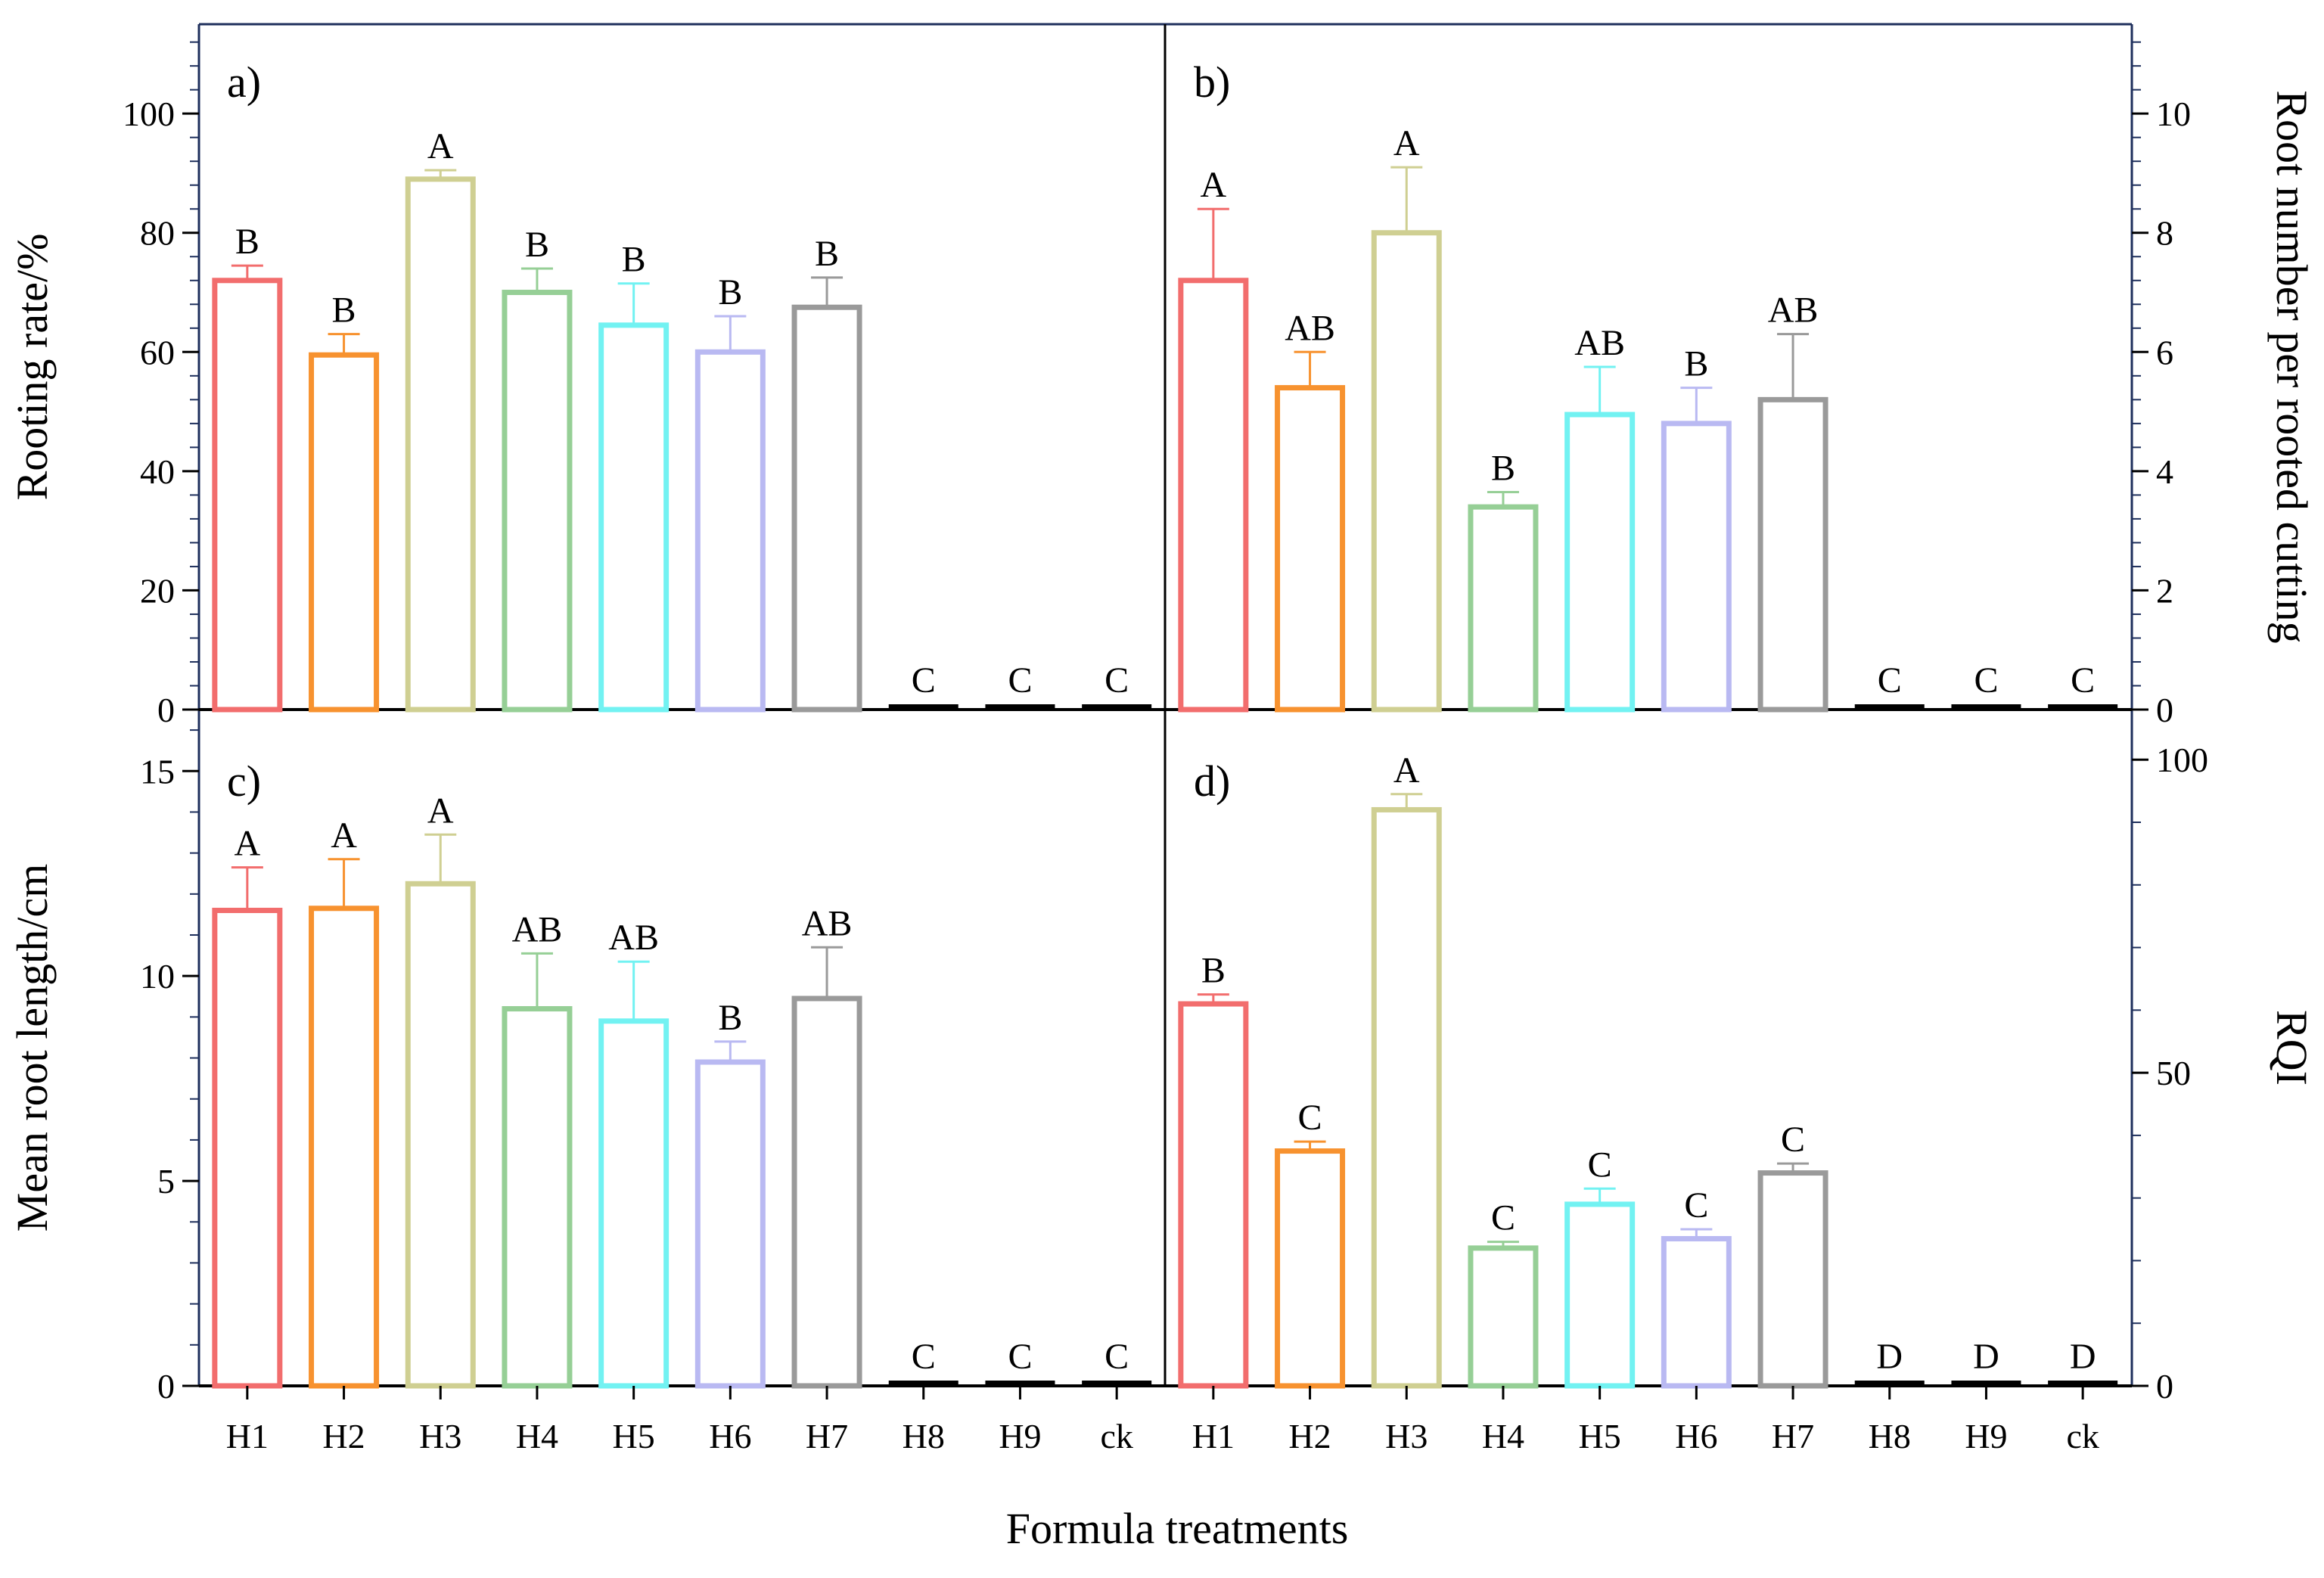 Image resolution: width=2324 pixels, height=1578 pixels. Describe the element at coordinates (32, 1048) in the screenshot. I see `y-axis-title: Mean root length/cm` at that location.